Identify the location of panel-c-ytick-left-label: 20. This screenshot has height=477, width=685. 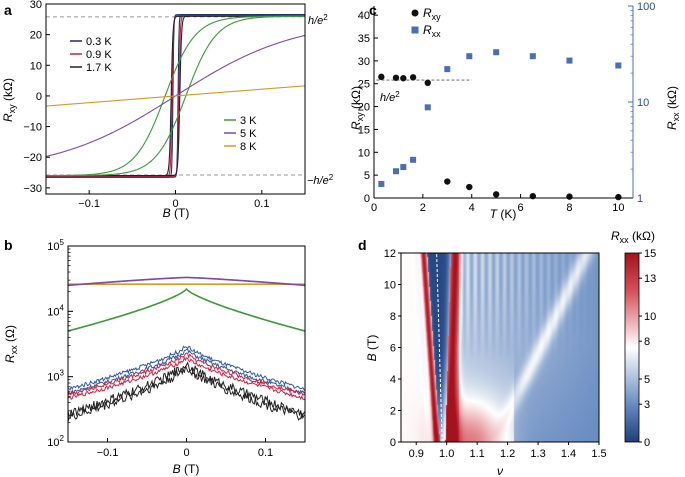
(364, 108).